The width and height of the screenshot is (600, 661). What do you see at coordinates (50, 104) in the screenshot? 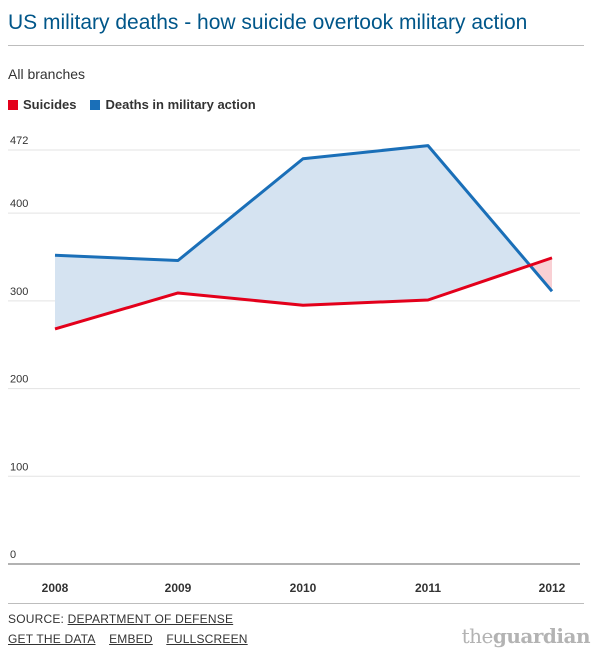
I see `legend-label-suicides: Suicides` at bounding box center [50, 104].